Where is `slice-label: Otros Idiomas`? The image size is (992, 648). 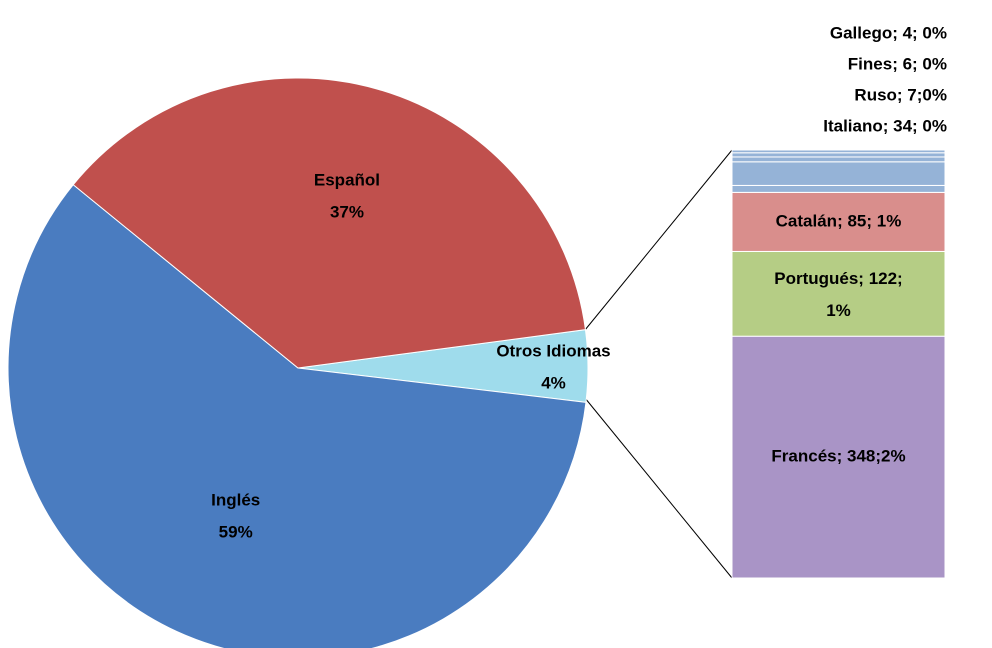 slice-label: Otros Idiomas is located at coordinates (553, 351).